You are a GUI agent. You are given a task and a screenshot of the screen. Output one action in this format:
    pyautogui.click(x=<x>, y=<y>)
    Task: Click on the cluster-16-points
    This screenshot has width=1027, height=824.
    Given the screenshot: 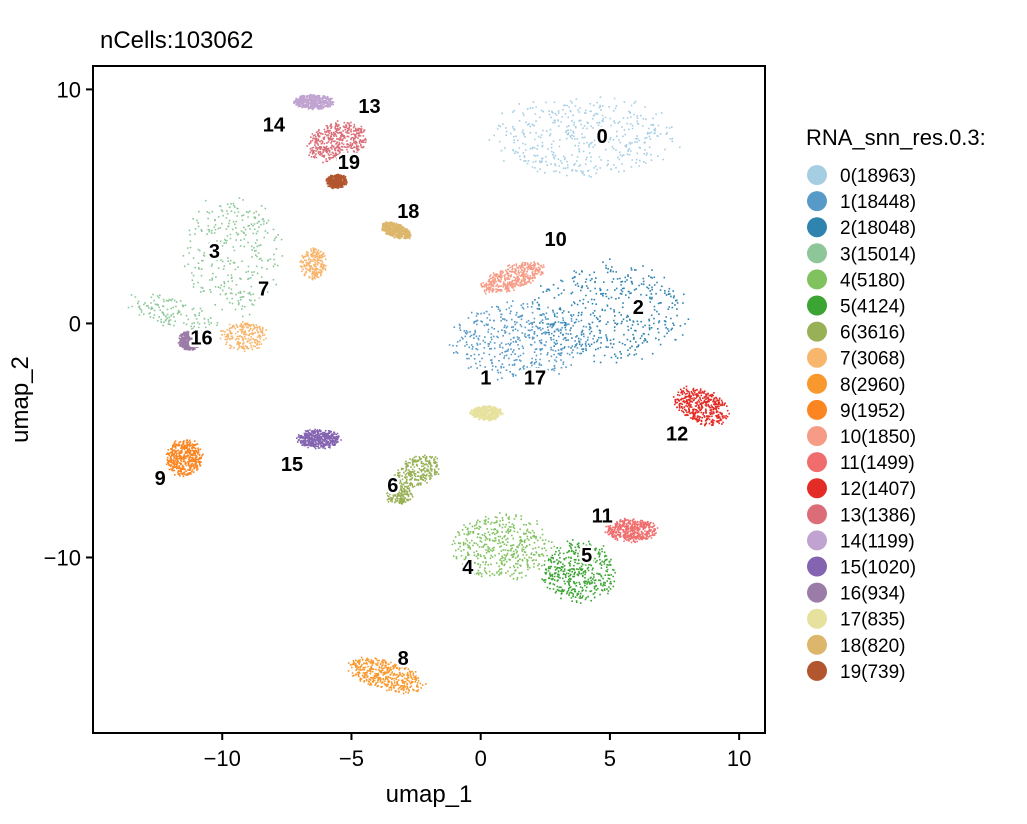 What is the action you would take?
    pyautogui.click(x=189, y=340)
    